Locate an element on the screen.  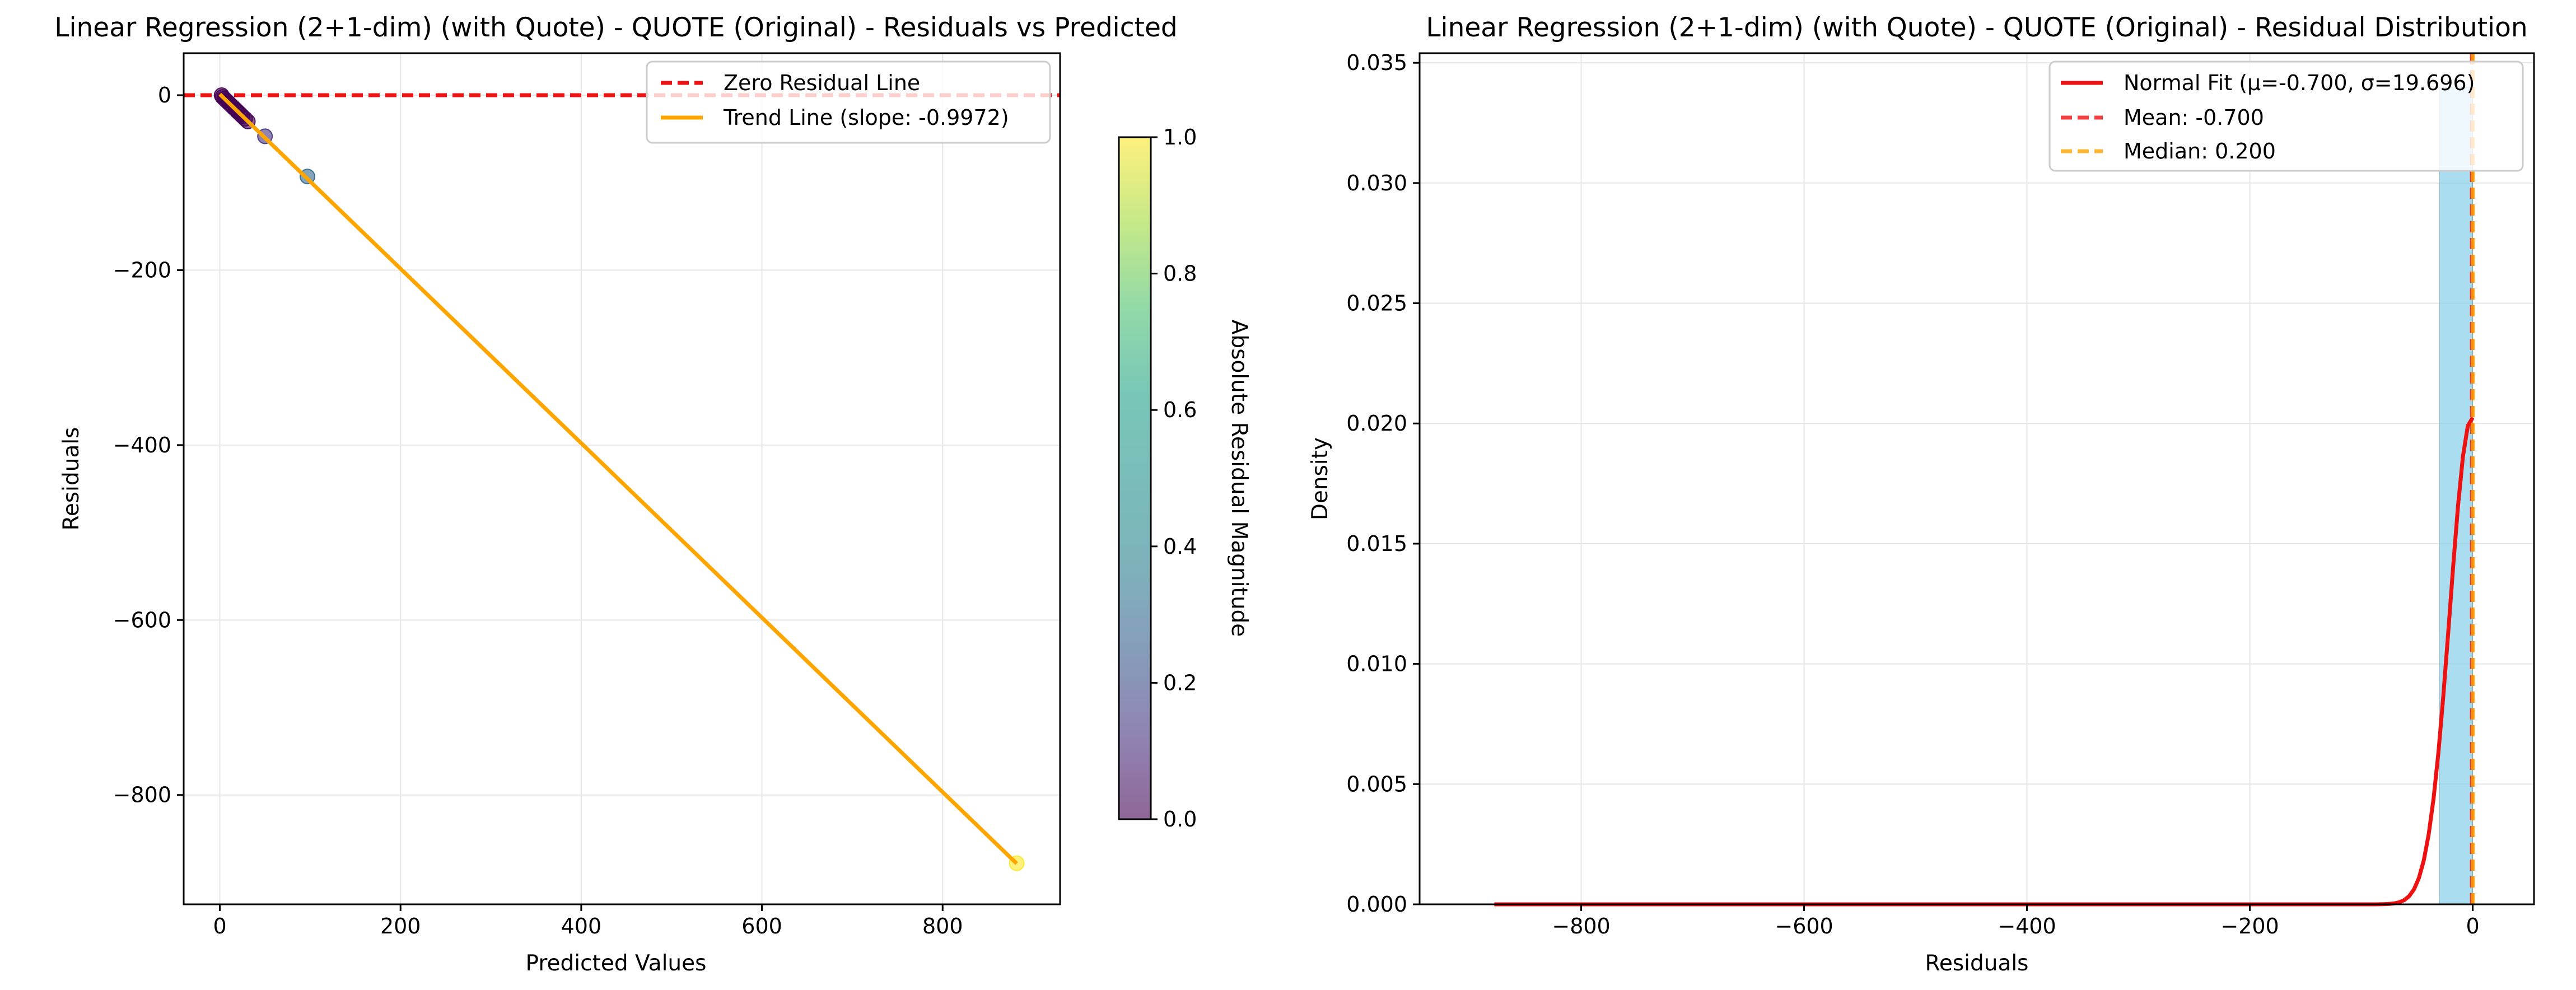
legend-label-zero-line: Zero Residual Line is located at coordinates (822, 83).